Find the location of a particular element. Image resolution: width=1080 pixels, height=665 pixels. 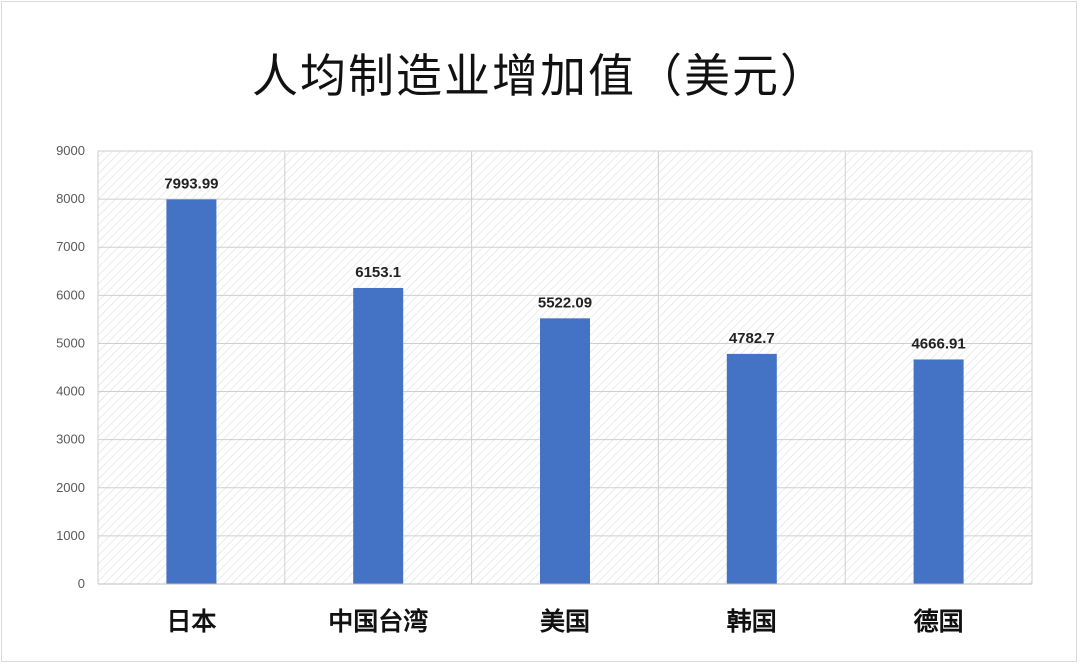

x-category-label: 美国 is located at coordinates (565, 621).